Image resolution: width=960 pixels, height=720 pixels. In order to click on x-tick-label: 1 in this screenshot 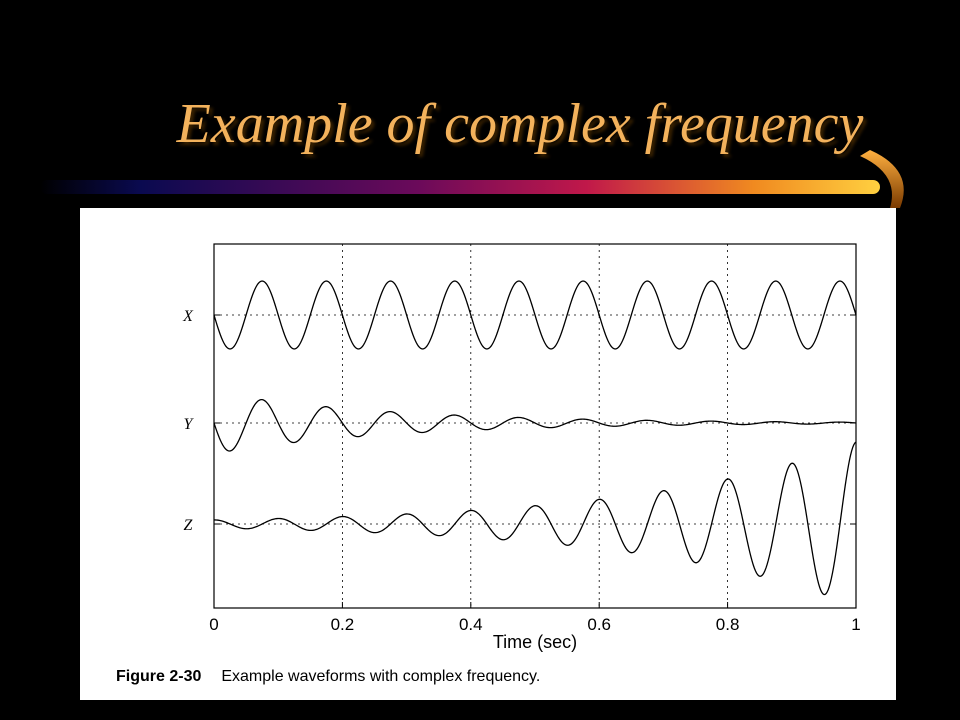, I will do `click(855, 624)`.